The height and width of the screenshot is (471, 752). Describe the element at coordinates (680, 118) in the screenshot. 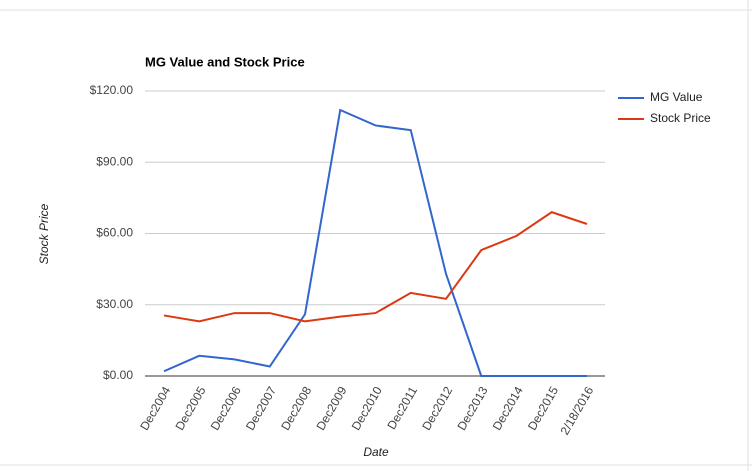

I see `legend-label: Stock Price` at that location.